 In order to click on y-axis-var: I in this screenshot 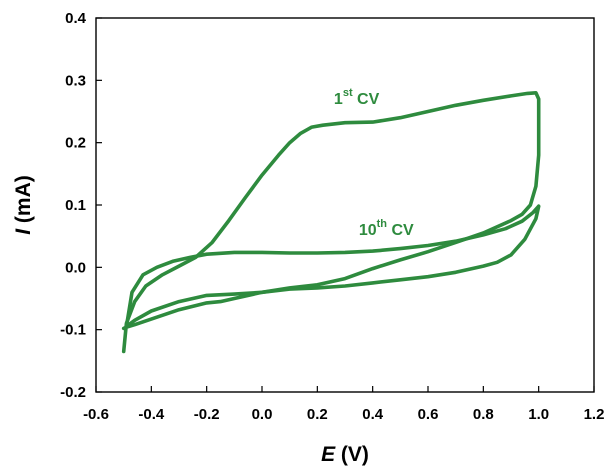, I will do `click(23, 231)`.